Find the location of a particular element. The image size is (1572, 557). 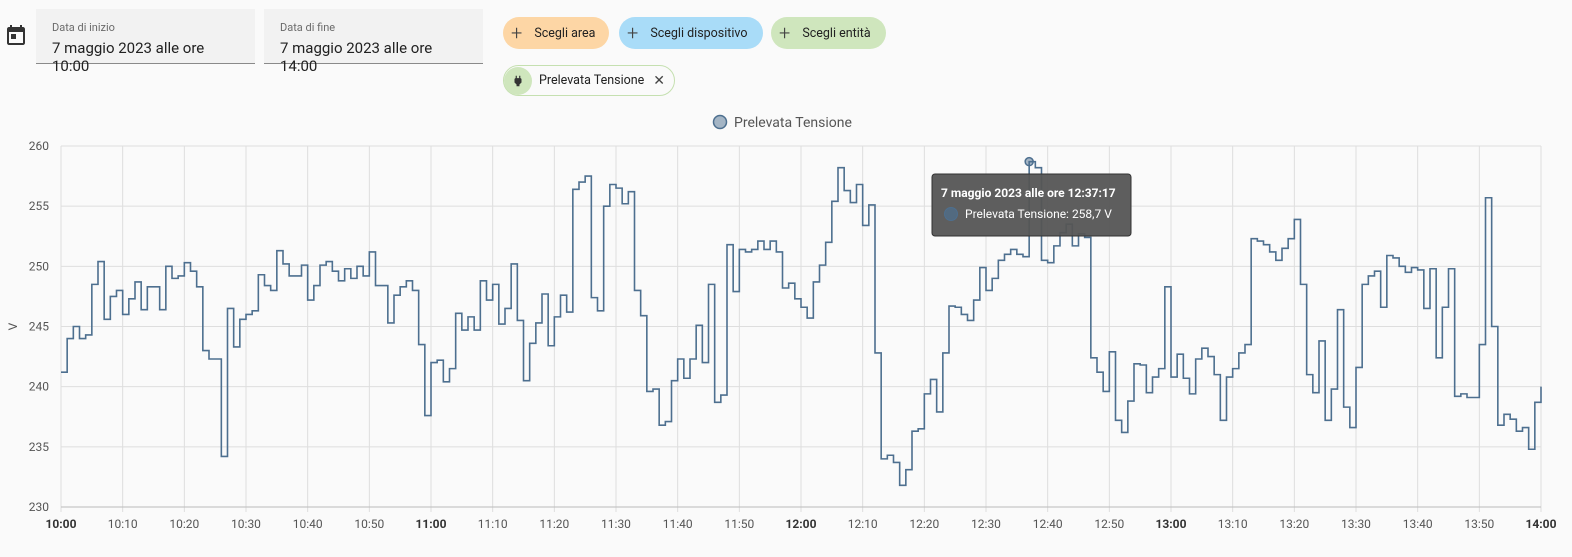

x-tick-label: 10:30 is located at coordinates (246, 524).